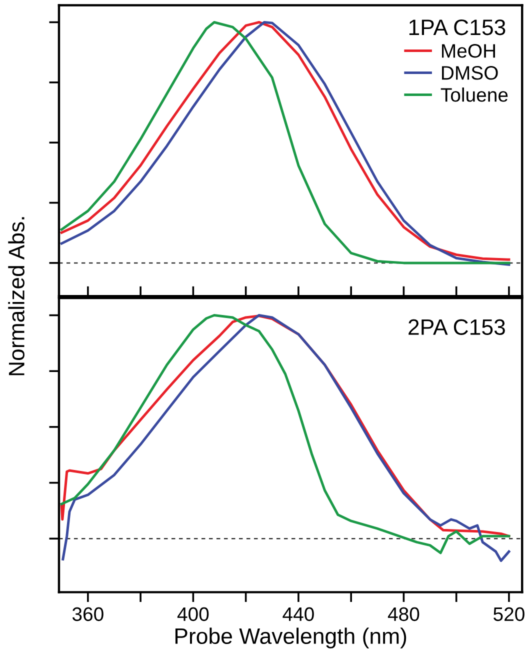  I want to click on legend-label: Toluene, so click(474, 95).